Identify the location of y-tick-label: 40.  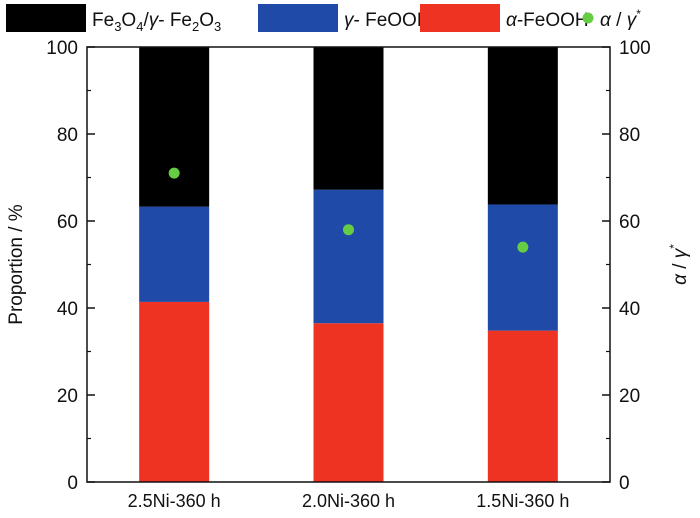
(67, 309).